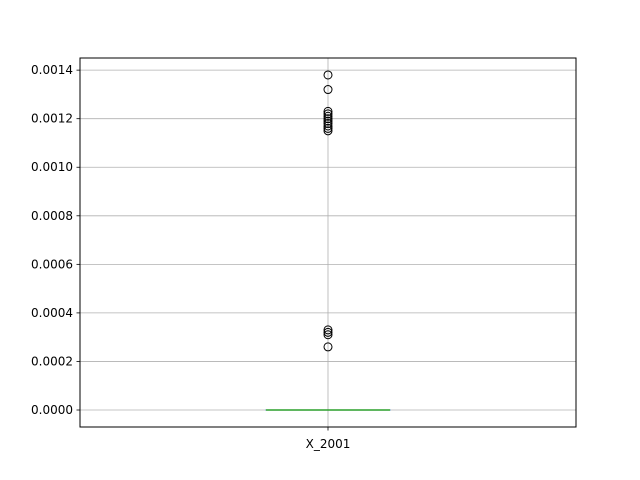 The image size is (640, 480). I want to click on y-tick-label: 0.0006, so click(52, 264).